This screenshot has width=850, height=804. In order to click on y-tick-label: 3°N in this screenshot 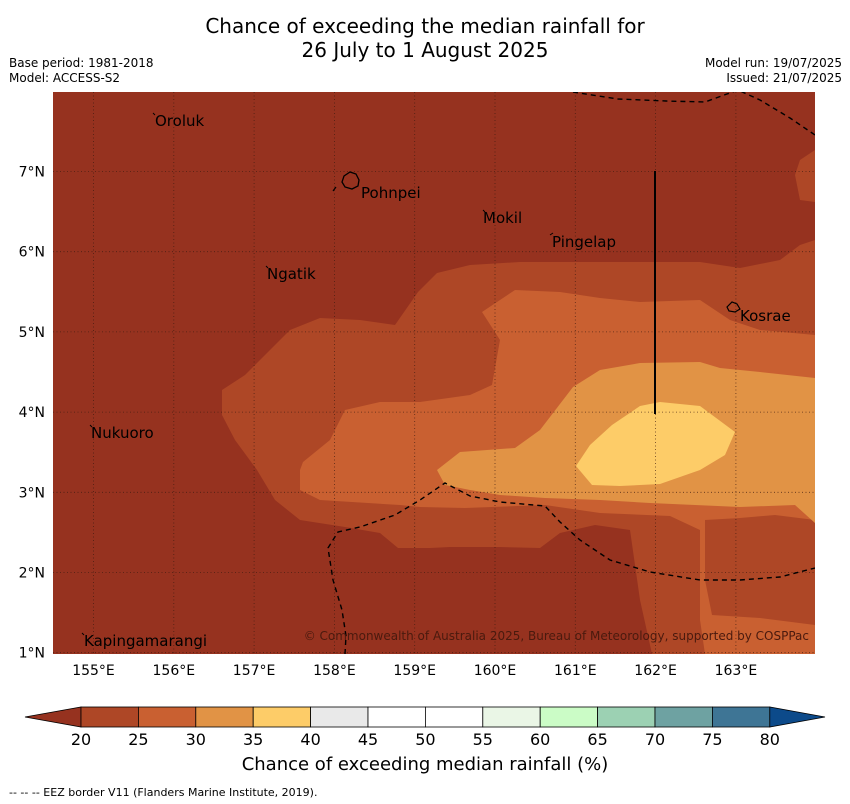, I will do `click(32, 493)`.